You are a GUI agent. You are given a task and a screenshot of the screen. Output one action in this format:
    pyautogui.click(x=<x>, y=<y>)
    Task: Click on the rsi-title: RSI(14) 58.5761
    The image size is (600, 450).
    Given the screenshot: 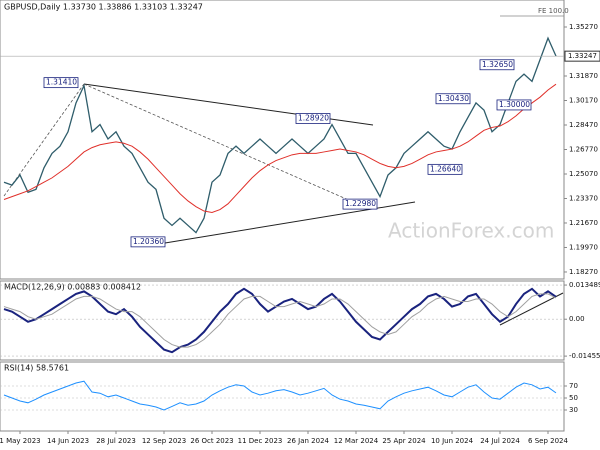 What is the action you would take?
    pyautogui.click(x=36, y=368)
    